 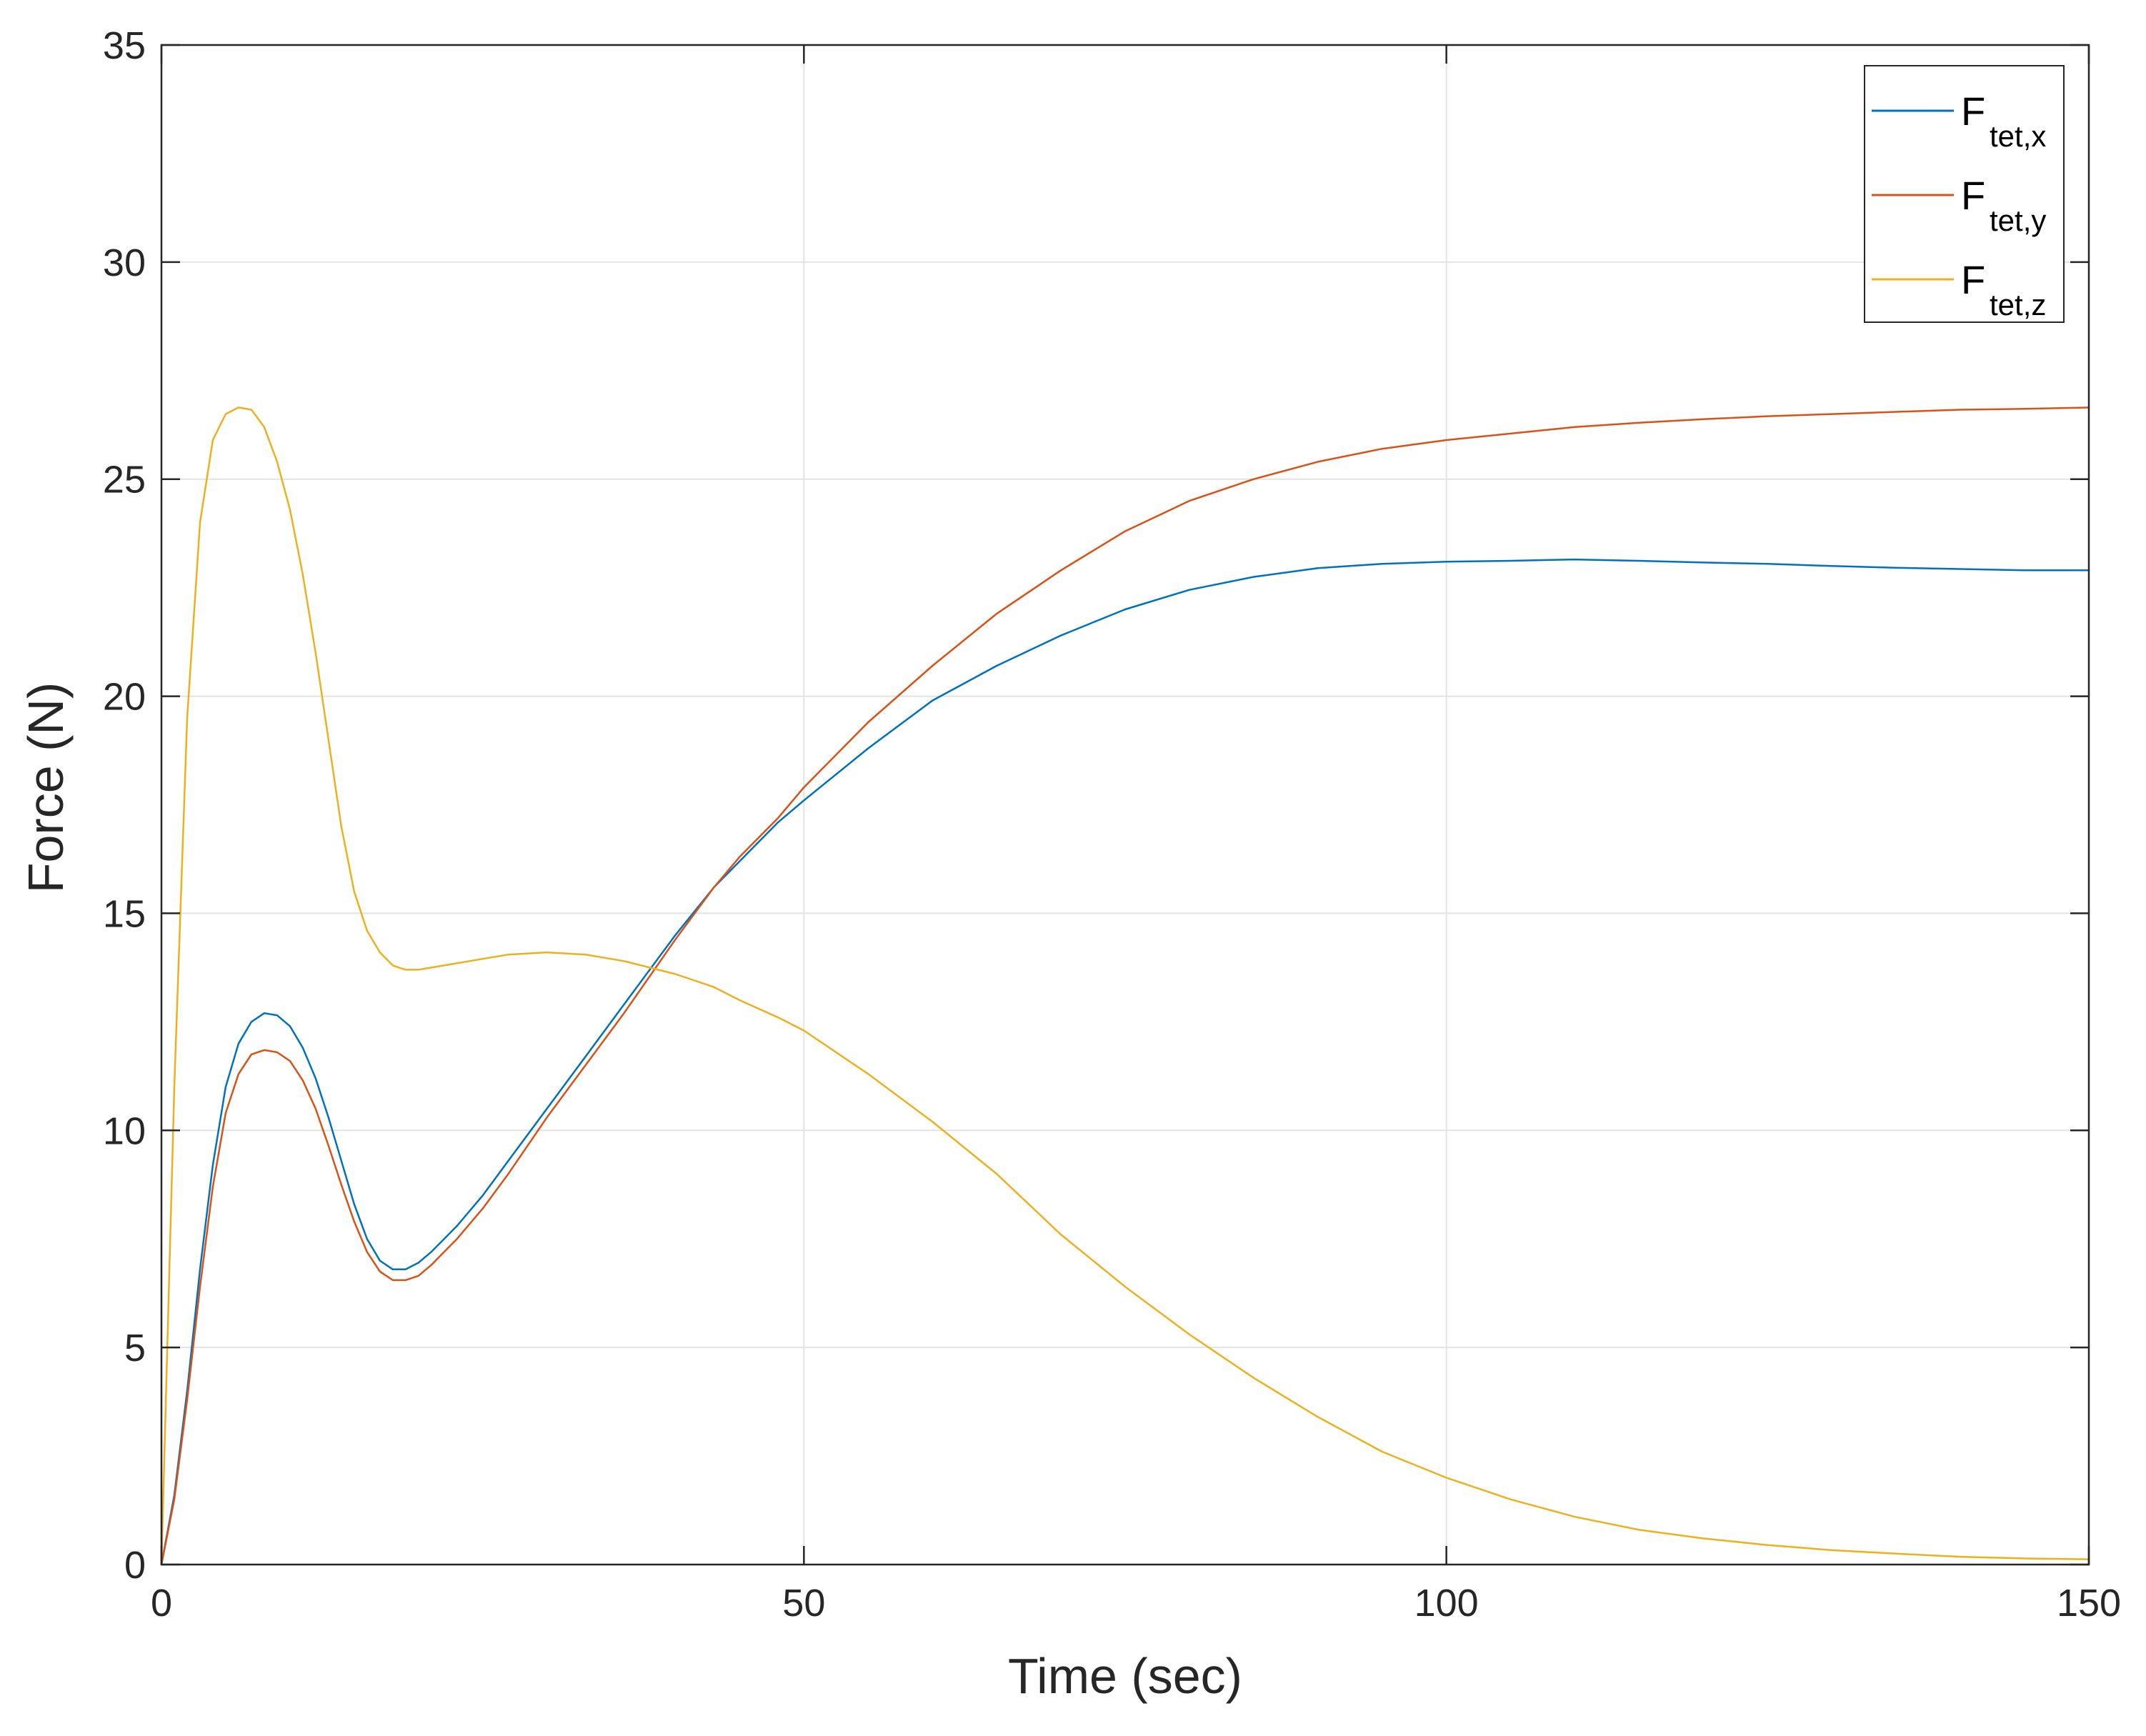 I want to click on legend-entry-subscript: tet,z, so click(x=2018, y=304).